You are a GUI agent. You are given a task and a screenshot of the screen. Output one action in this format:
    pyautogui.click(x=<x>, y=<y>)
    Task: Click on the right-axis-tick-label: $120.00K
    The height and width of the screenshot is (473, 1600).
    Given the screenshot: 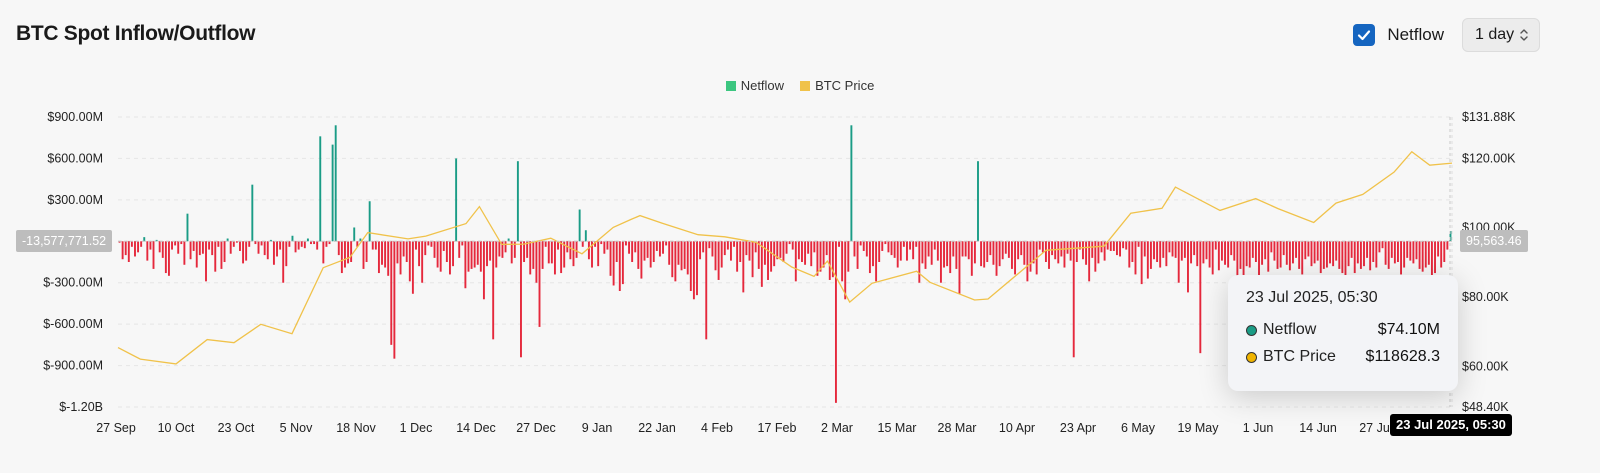 What is the action you would take?
    pyautogui.click(x=1489, y=158)
    